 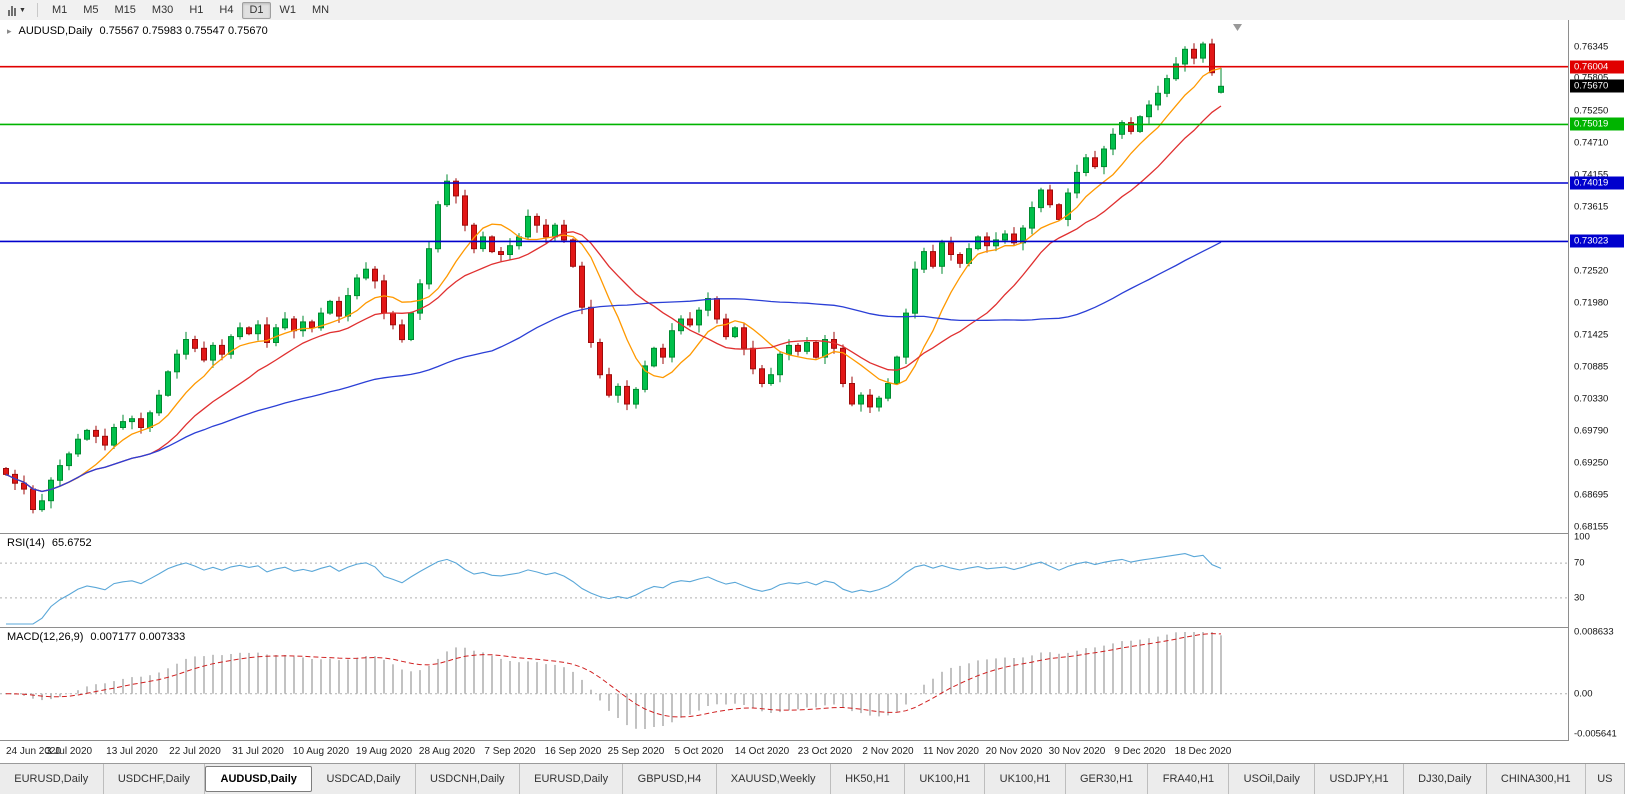 I want to click on date-axis-label: 16 Sep 2020, so click(x=573, y=751).